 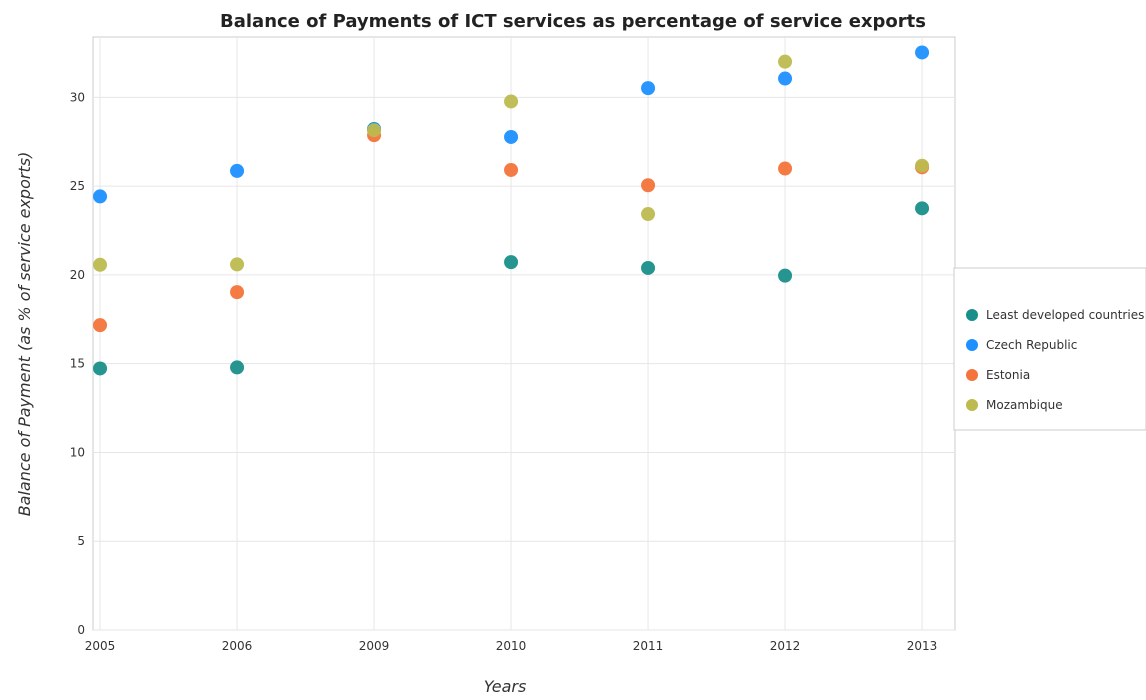 I want to click on legend-box, so click(x=1049, y=349).